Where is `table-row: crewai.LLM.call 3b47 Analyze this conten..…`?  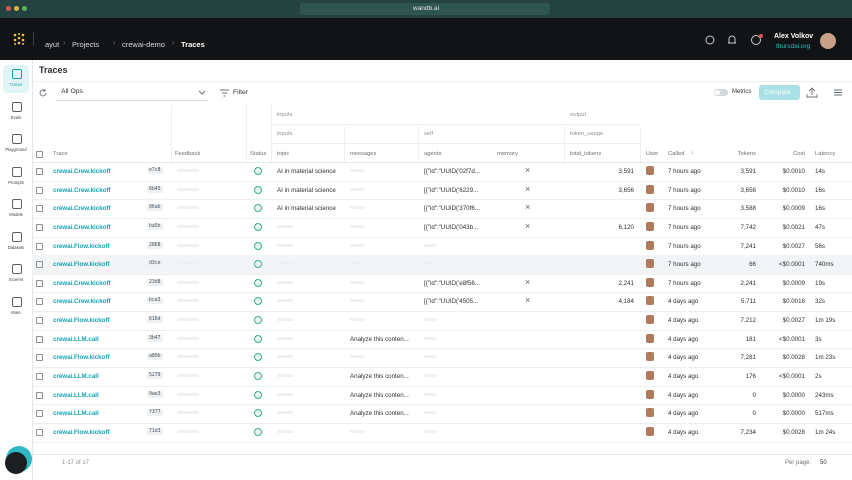 table-row: crewai.LLM.call 3b47 Analyze this conten..… is located at coordinates (442, 340).